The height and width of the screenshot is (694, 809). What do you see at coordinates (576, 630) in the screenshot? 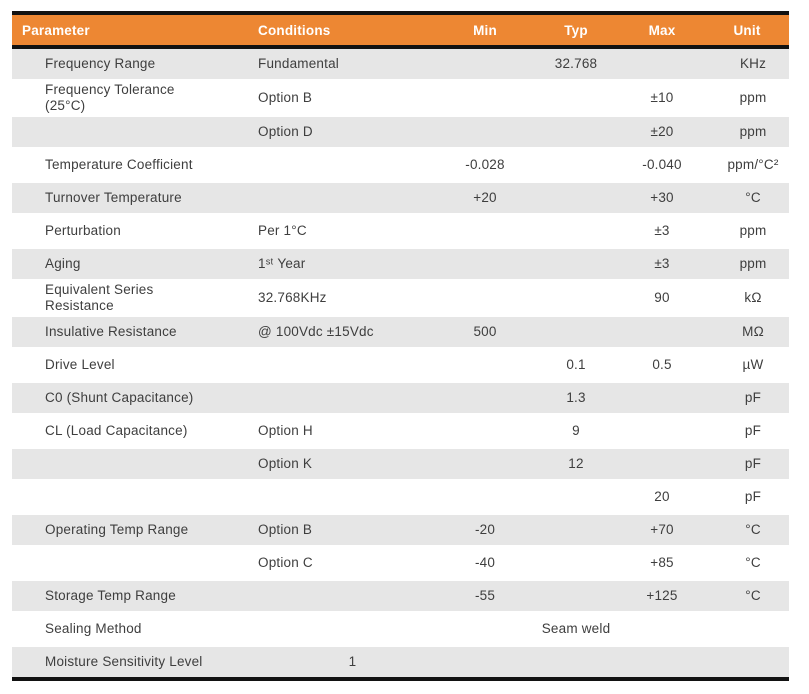
I see `cell-typ: Seam weld` at bounding box center [576, 630].